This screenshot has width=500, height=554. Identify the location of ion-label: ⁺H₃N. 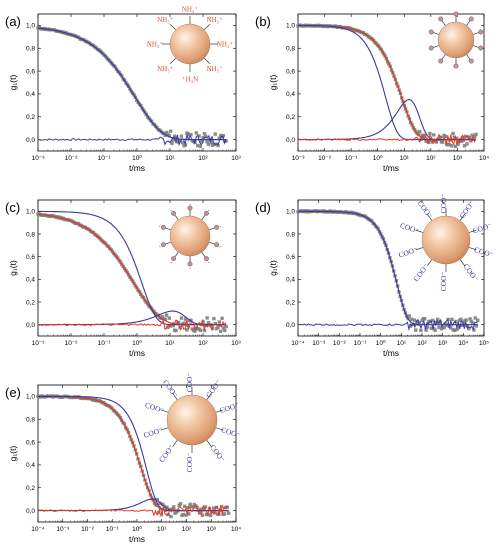
(190, 80).